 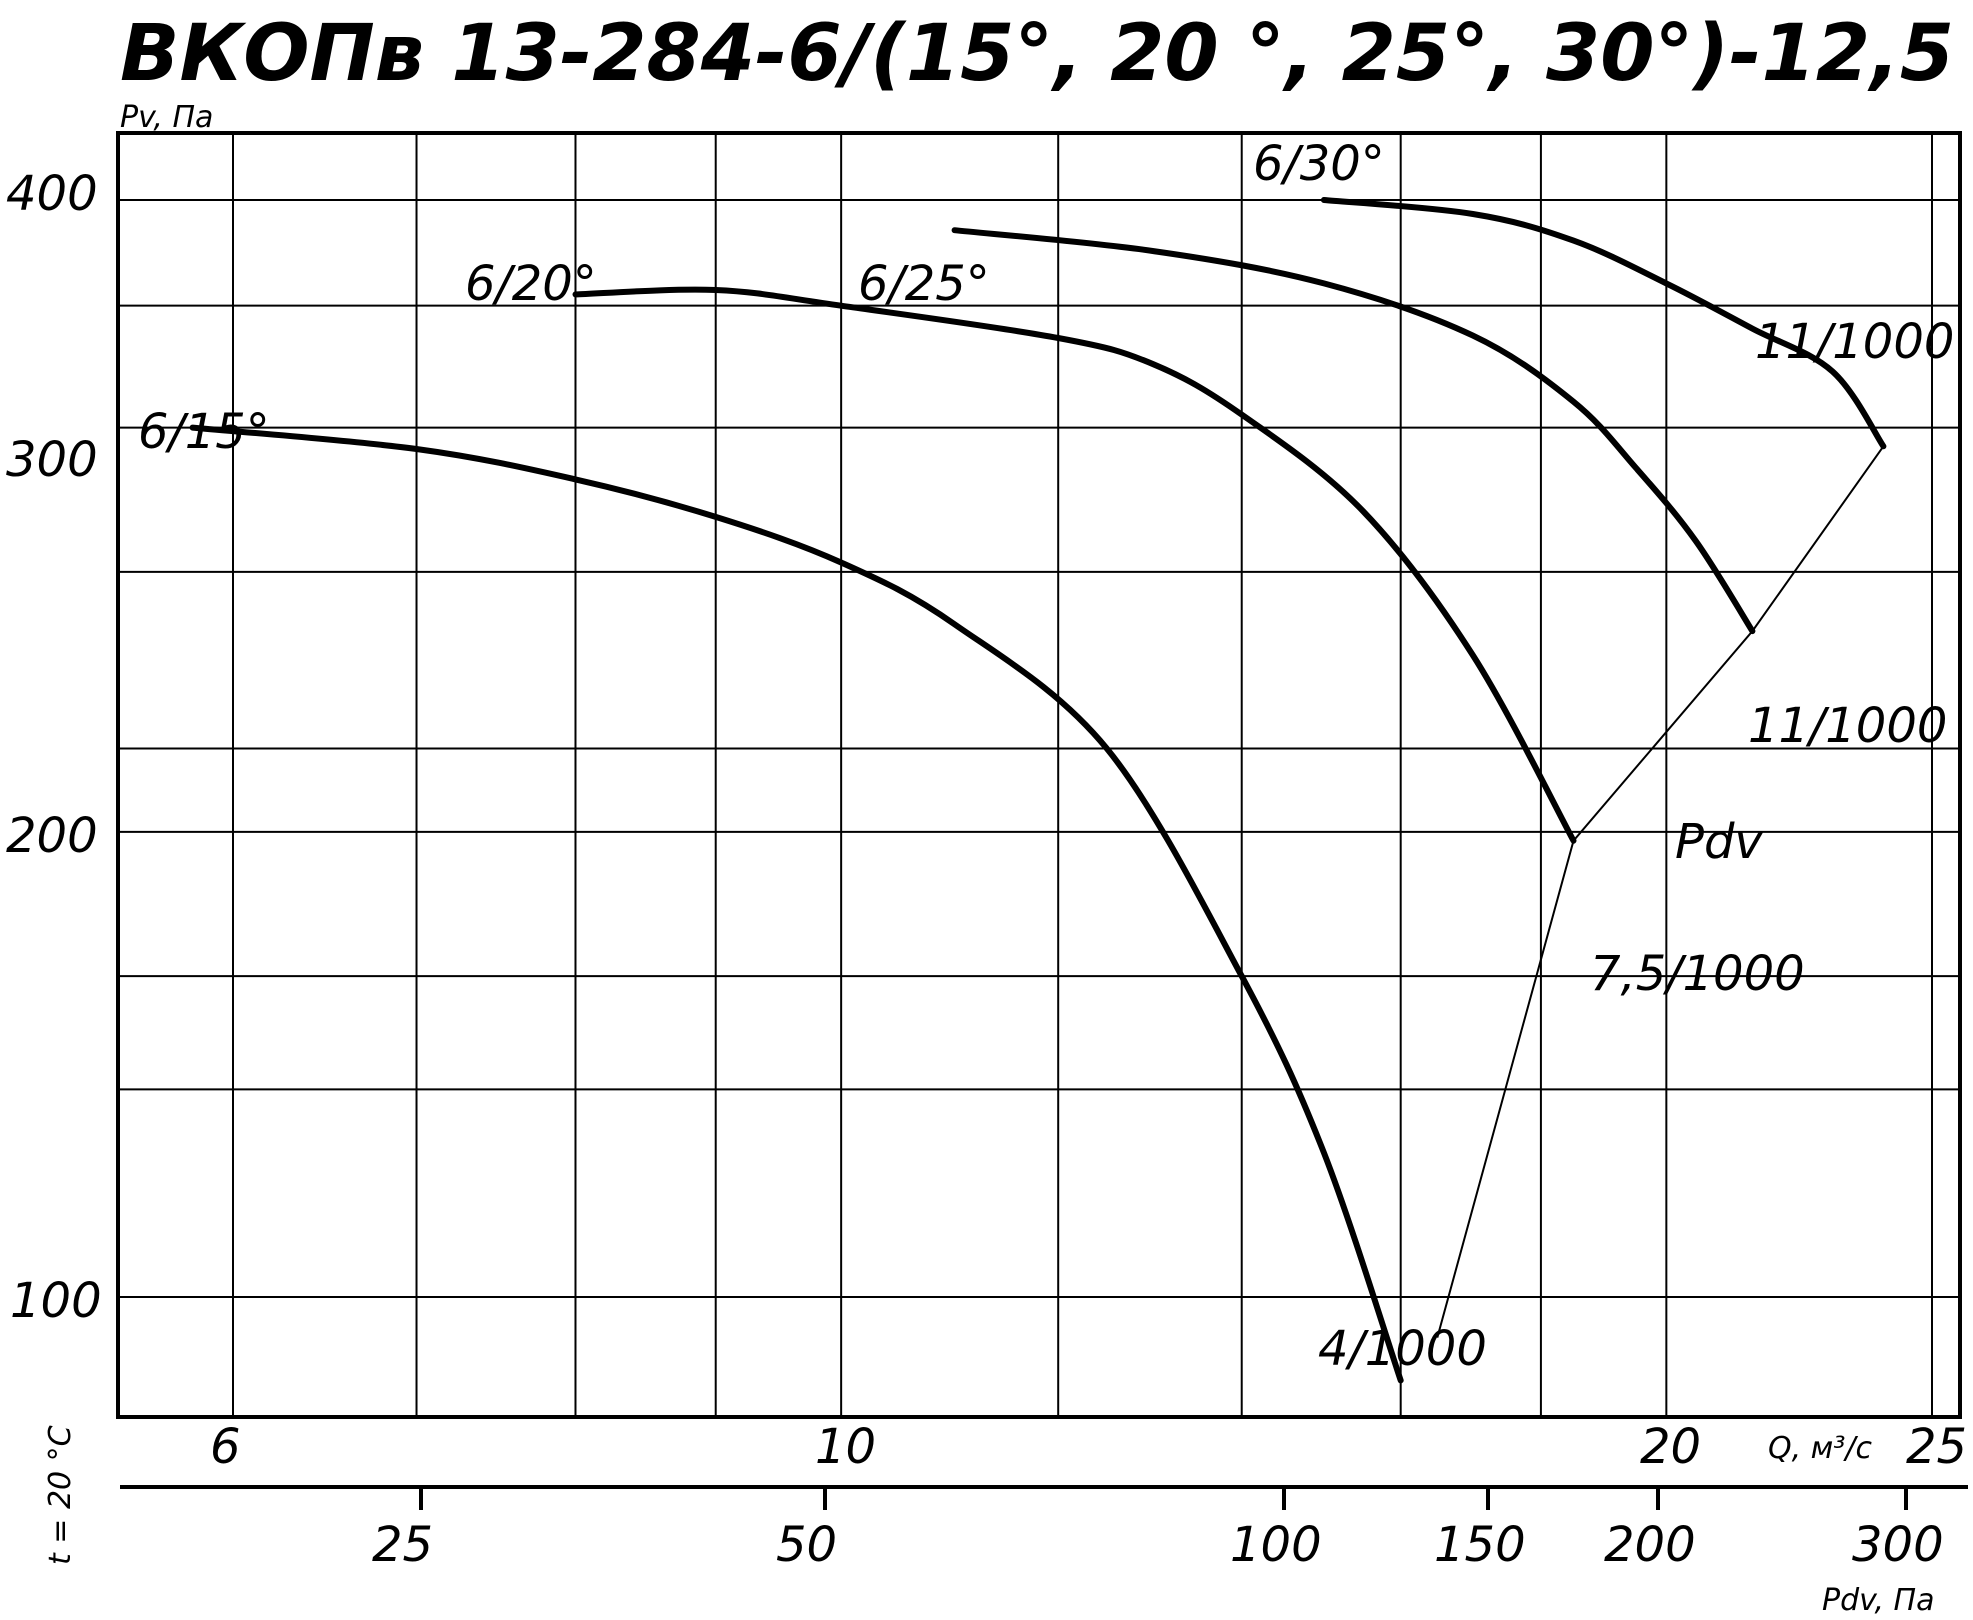 What do you see at coordinates (1854, 342) in the screenshot?
I see `end-label-11-1000-upper: 11/1000` at bounding box center [1854, 342].